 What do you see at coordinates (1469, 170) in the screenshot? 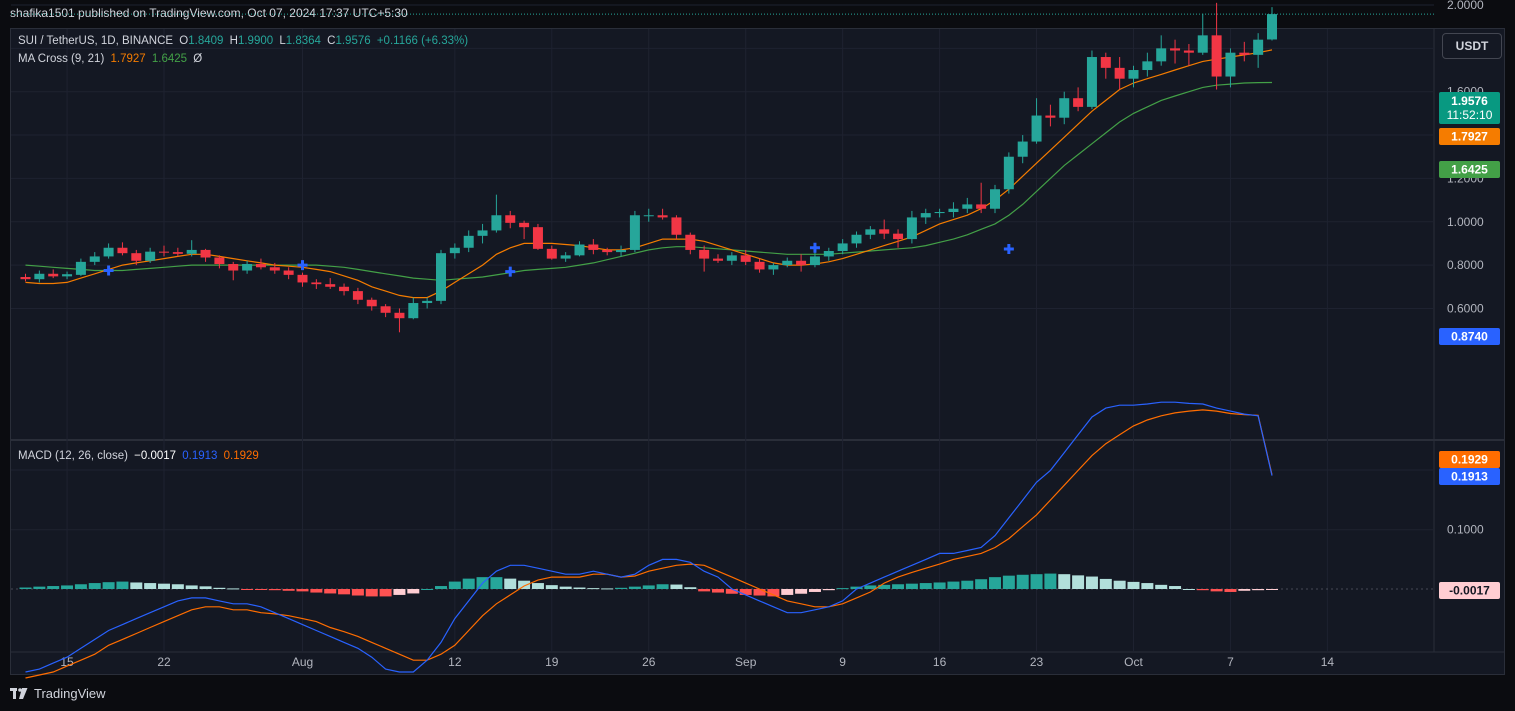
I see `ma-slow-tag: 1.6425` at bounding box center [1469, 170].